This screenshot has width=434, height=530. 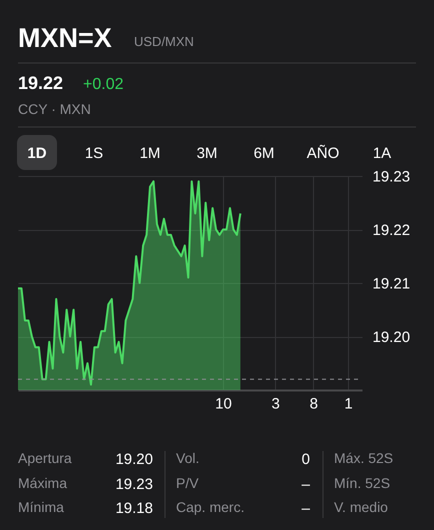 What do you see at coordinates (348, 404) in the screenshot?
I see `x-tick-label: 1` at bounding box center [348, 404].